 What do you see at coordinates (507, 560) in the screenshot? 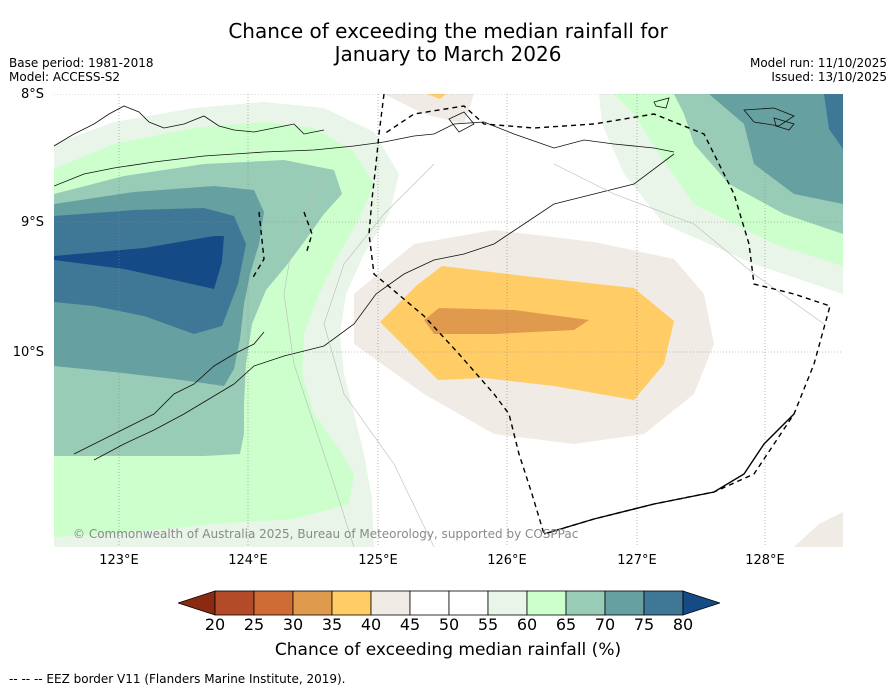
I see `lon-label-126e: 126°E` at bounding box center [507, 560].